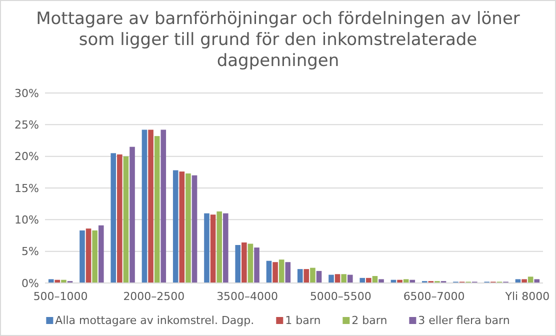 The height and width of the screenshot is (336, 556). I want to click on x-tick-label: 2000–2500, so click(154, 296).